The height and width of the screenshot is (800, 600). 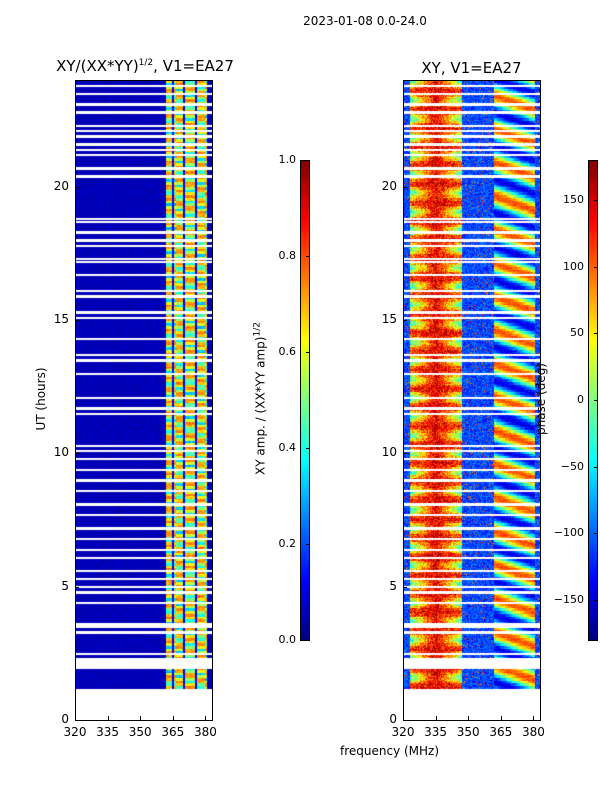 I want to click on title-sup: 1/2, so click(x=146, y=63).